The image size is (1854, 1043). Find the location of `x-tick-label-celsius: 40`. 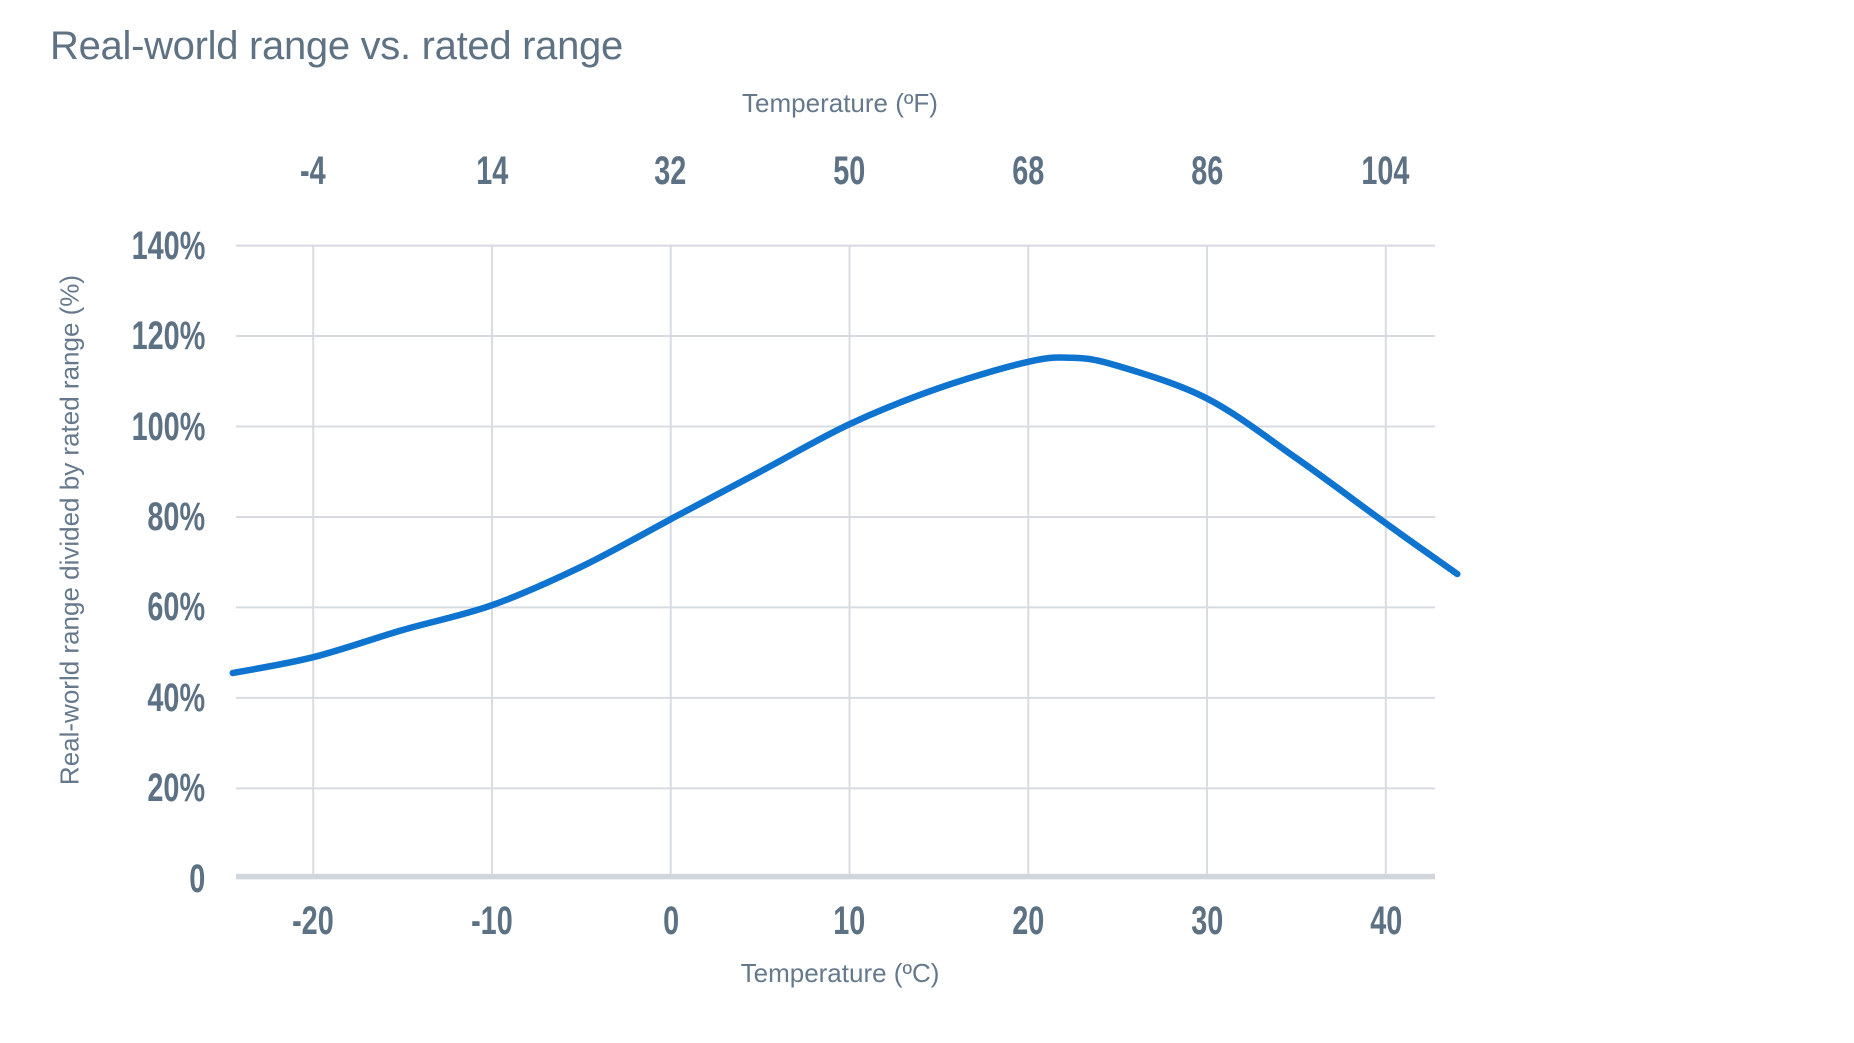

x-tick-label-celsius: 40 is located at coordinates (1385, 921).